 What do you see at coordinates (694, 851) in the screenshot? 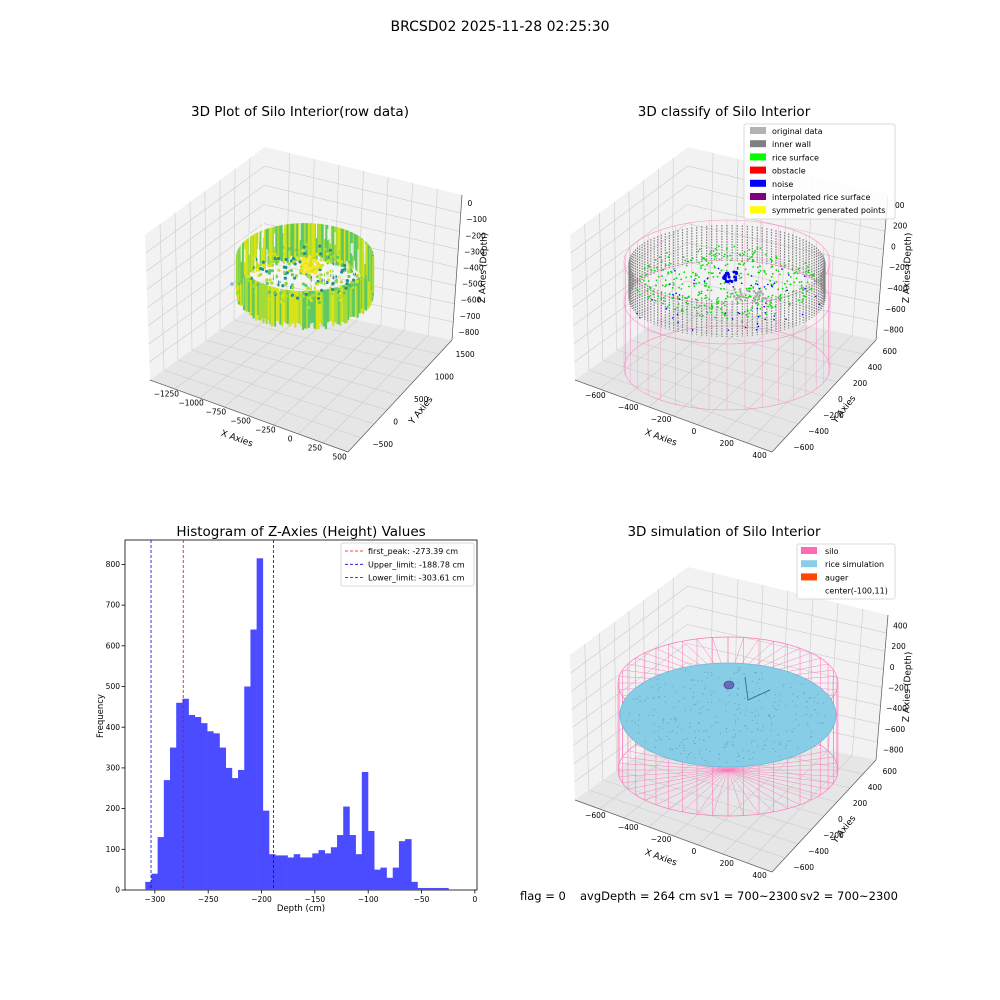
I see `simulation-x-tick: 0` at bounding box center [694, 851].